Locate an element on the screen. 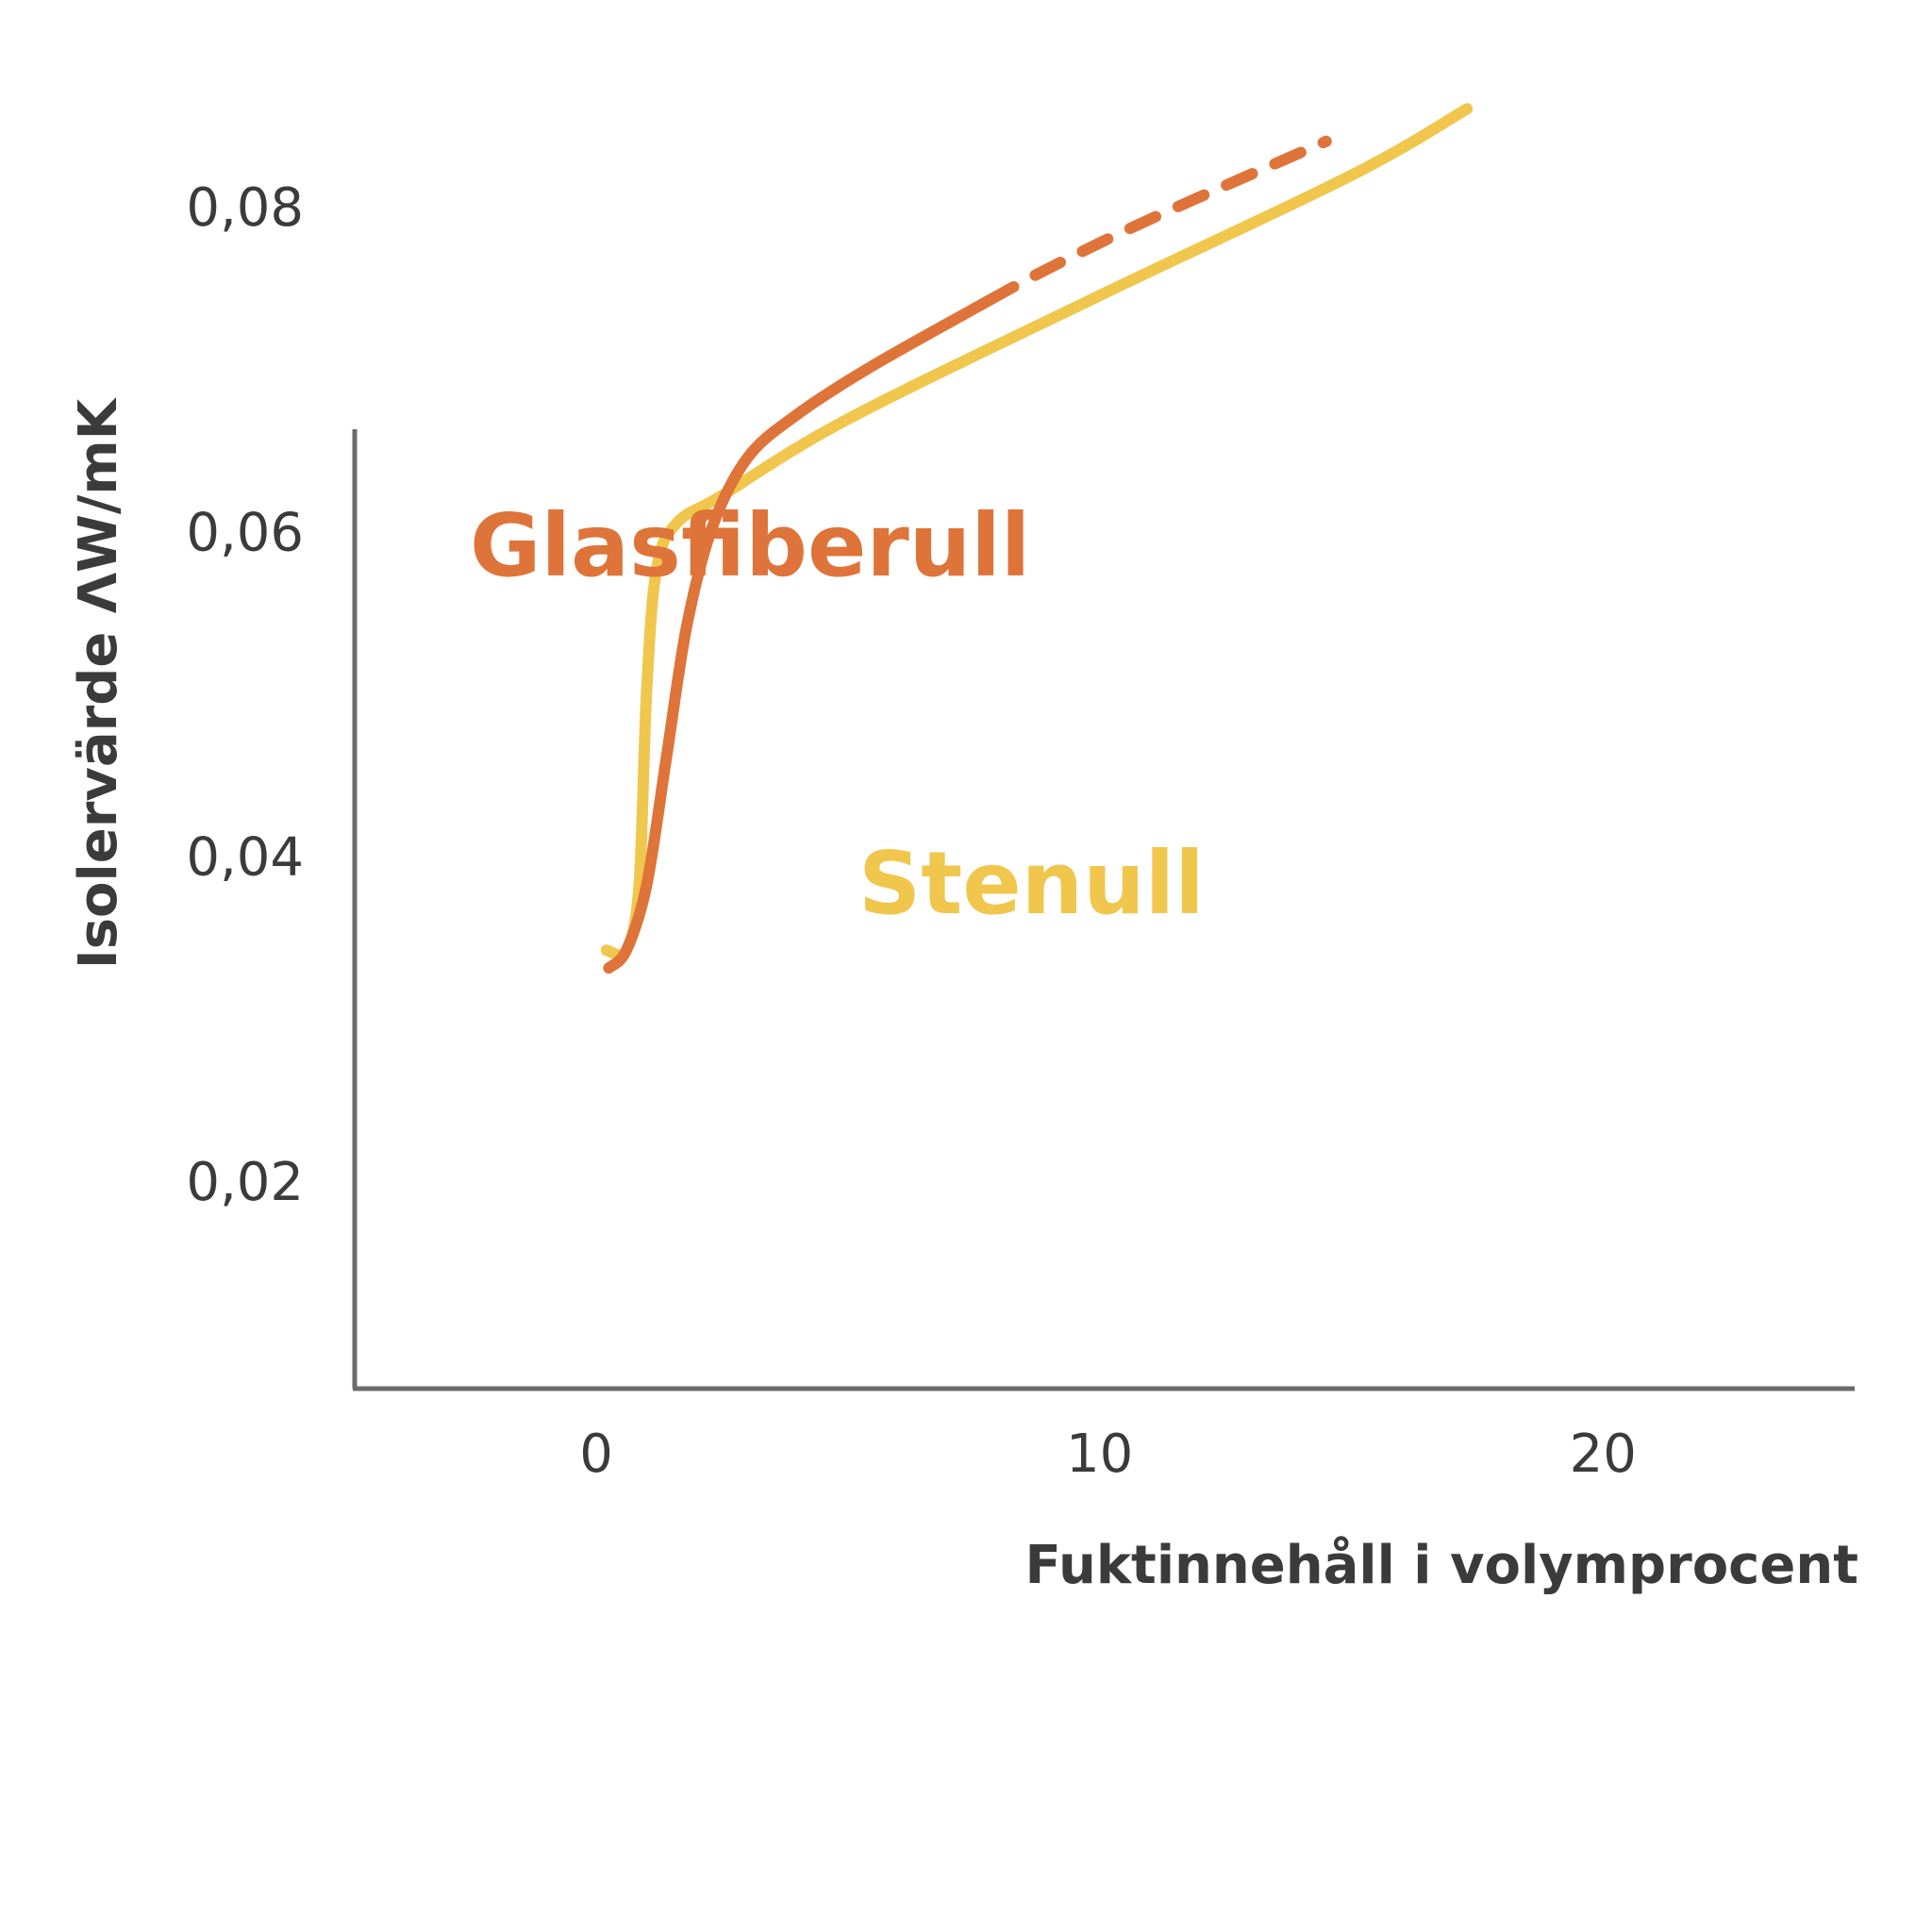 This screenshot has width=1932, height=1932. x-tick-label: 0 is located at coordinates (596, 1454).